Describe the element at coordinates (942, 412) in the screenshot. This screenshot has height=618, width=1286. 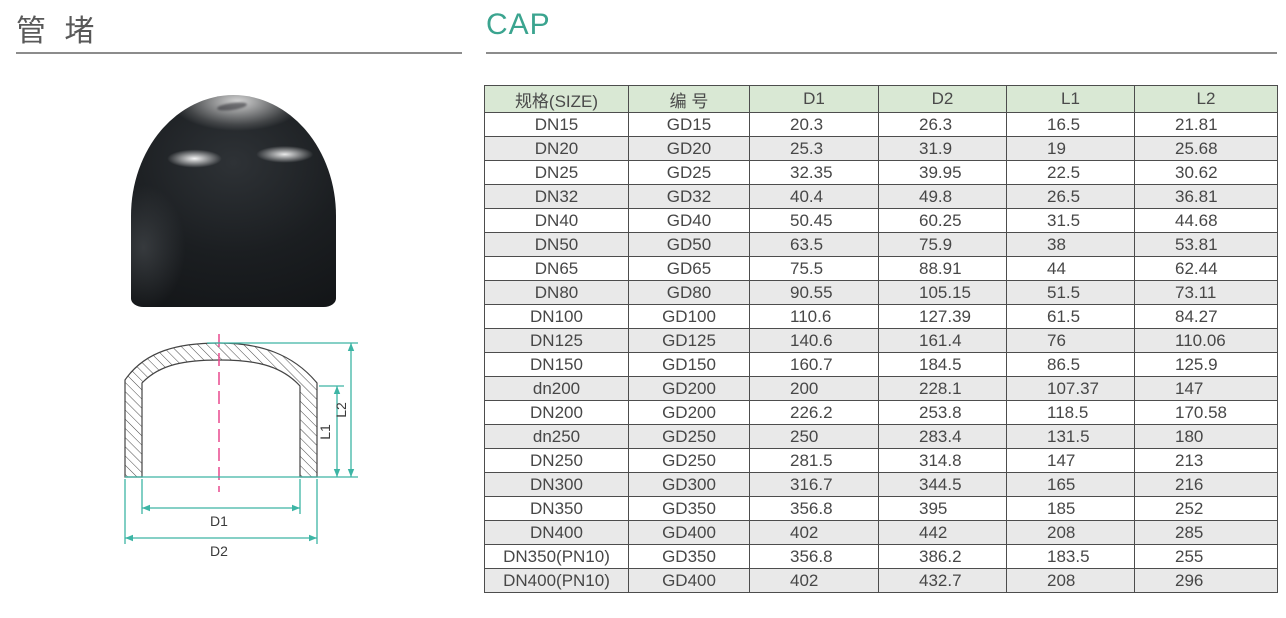
I see `table-cell: 253.8` at that location.